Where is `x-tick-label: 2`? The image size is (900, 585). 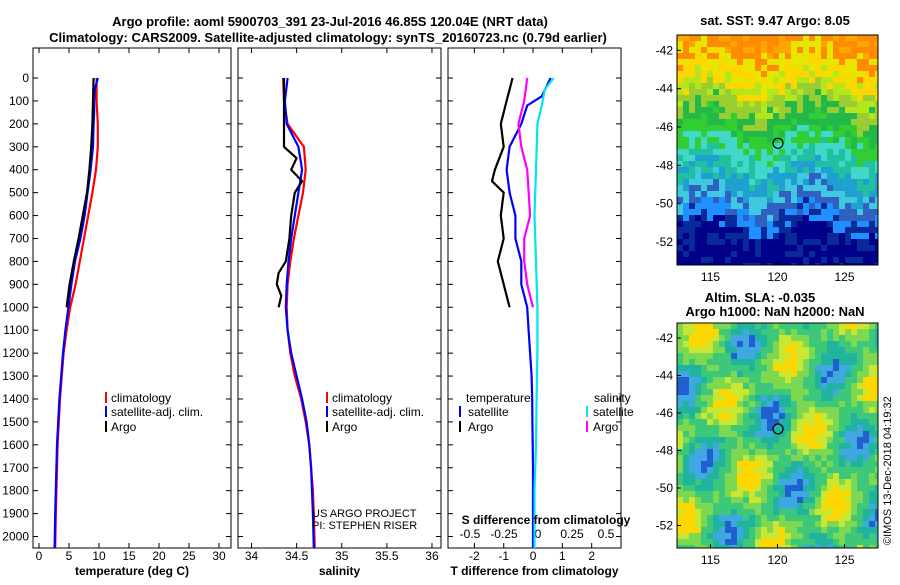
x-tick-label: 2 is located at coordinates (591, 556).